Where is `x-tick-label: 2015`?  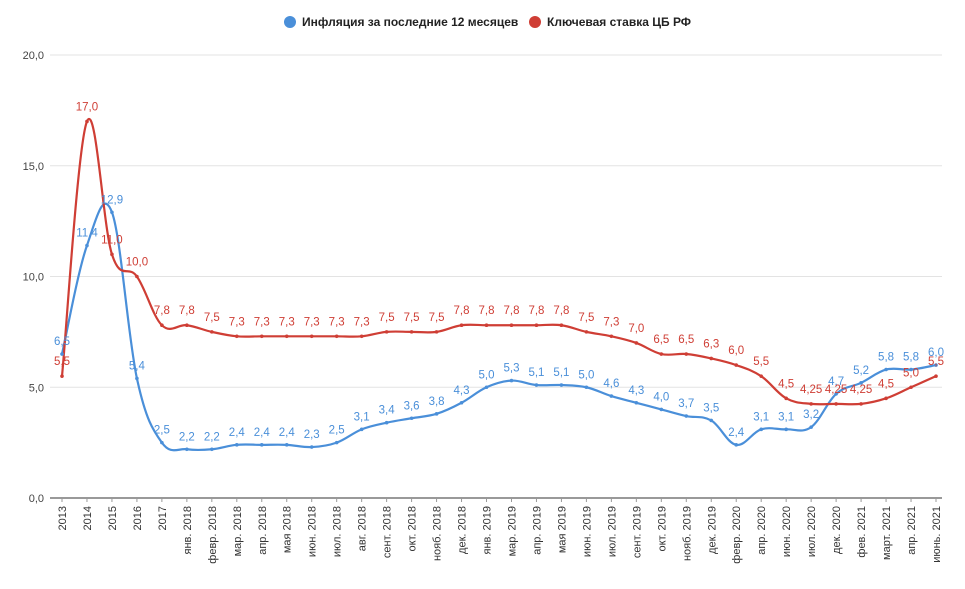
x-tick-label: 2015 is located at coordinates (113, 518).